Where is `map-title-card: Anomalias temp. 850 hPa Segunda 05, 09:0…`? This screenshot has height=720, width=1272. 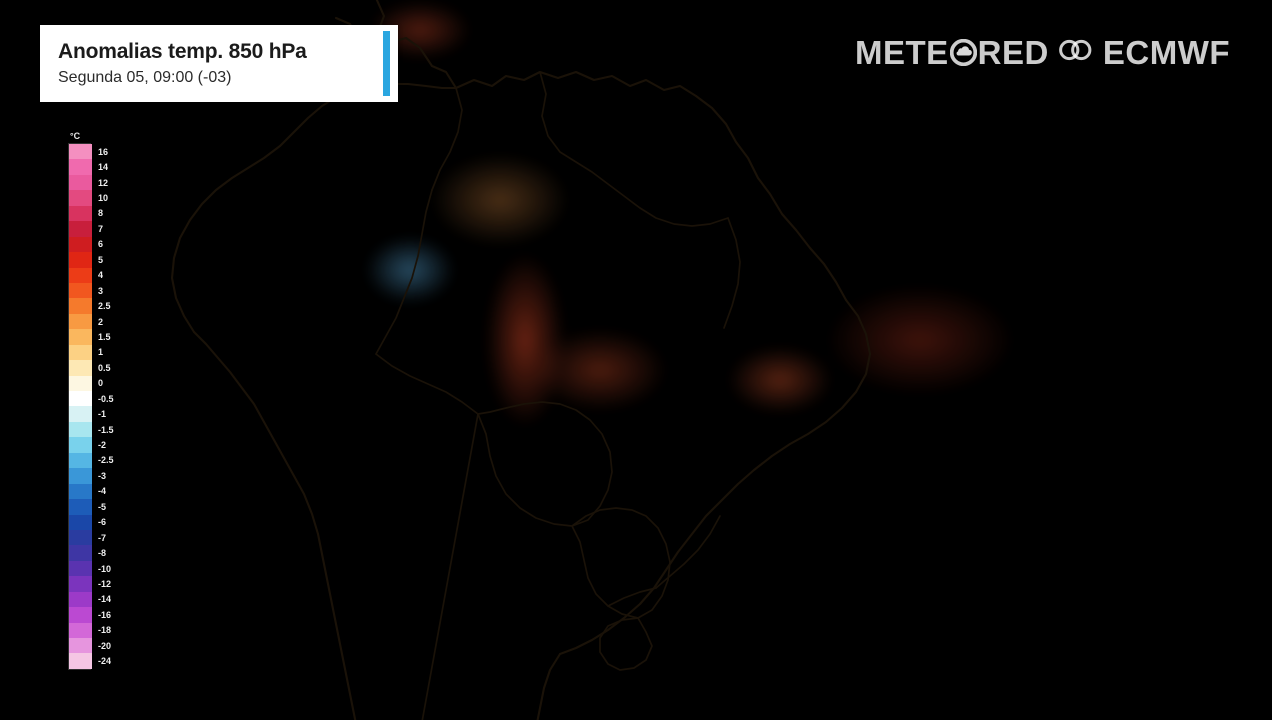 map-title-card: Anomalias temp. 850 hPa Segunda 05, 09:0… is located at coordinates (219, 63).